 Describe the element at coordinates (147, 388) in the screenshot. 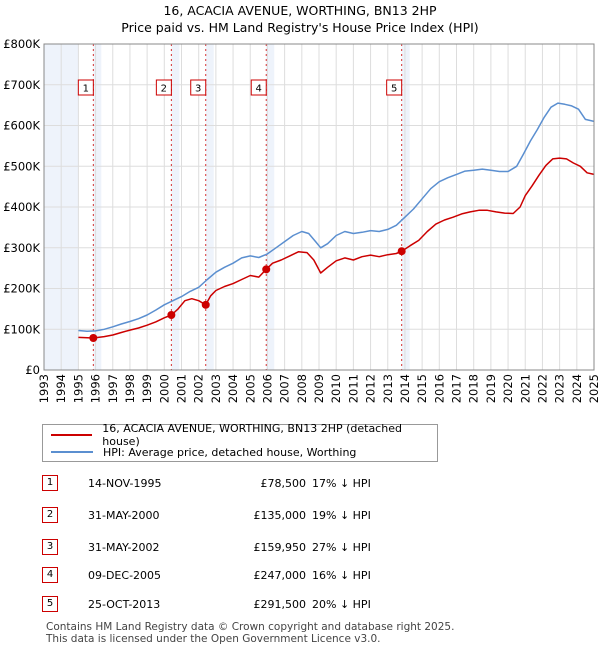

I see `x-tick-label: 1999` at that location.